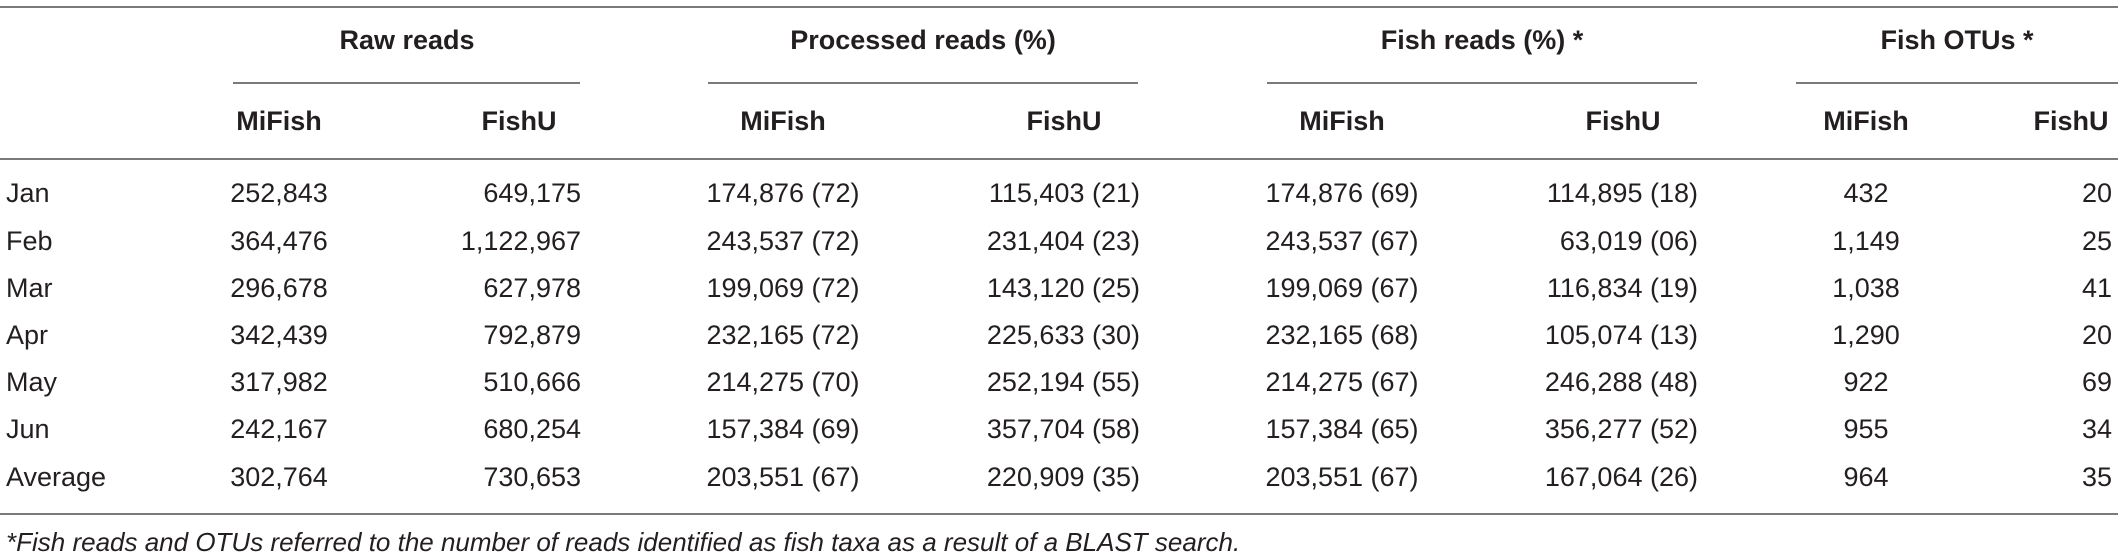  What do you see at coordinates (1866, 429) in the screenshot?
I see `cell-otus-mifish: 955` at bounding box center [1866, 429].